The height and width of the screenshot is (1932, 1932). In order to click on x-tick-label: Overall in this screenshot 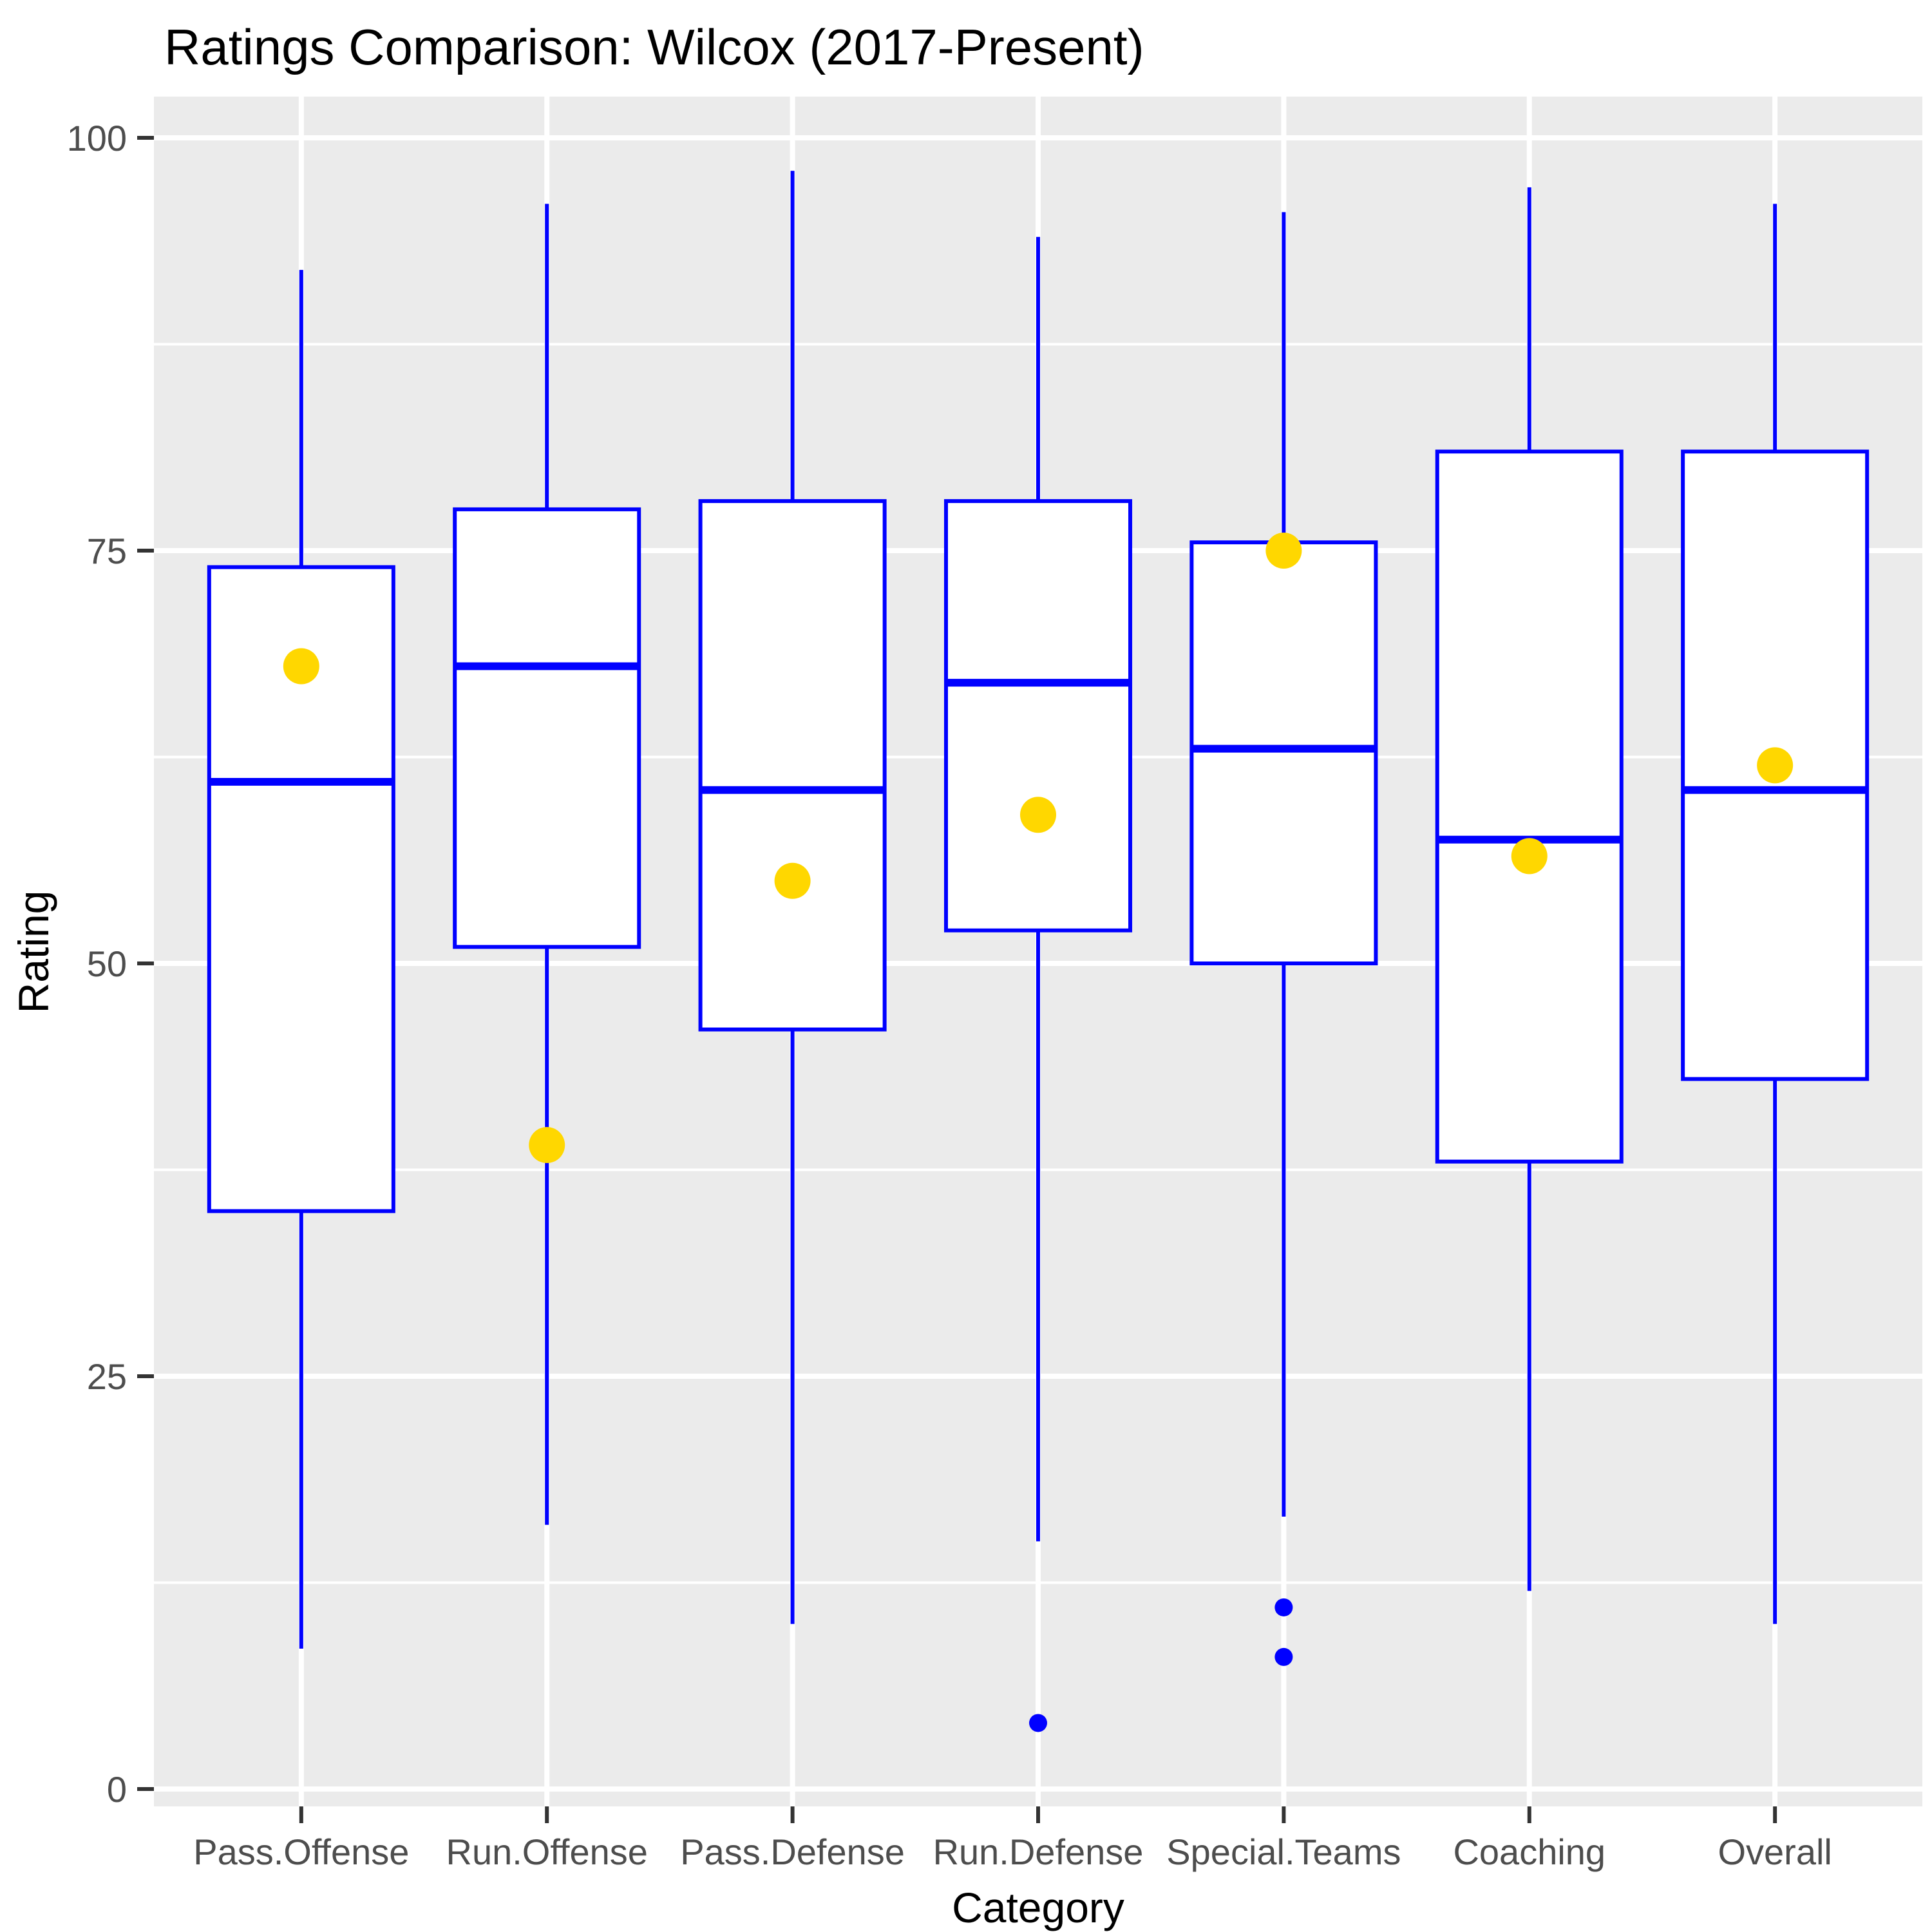, I will do `click(1775, 1852)`.